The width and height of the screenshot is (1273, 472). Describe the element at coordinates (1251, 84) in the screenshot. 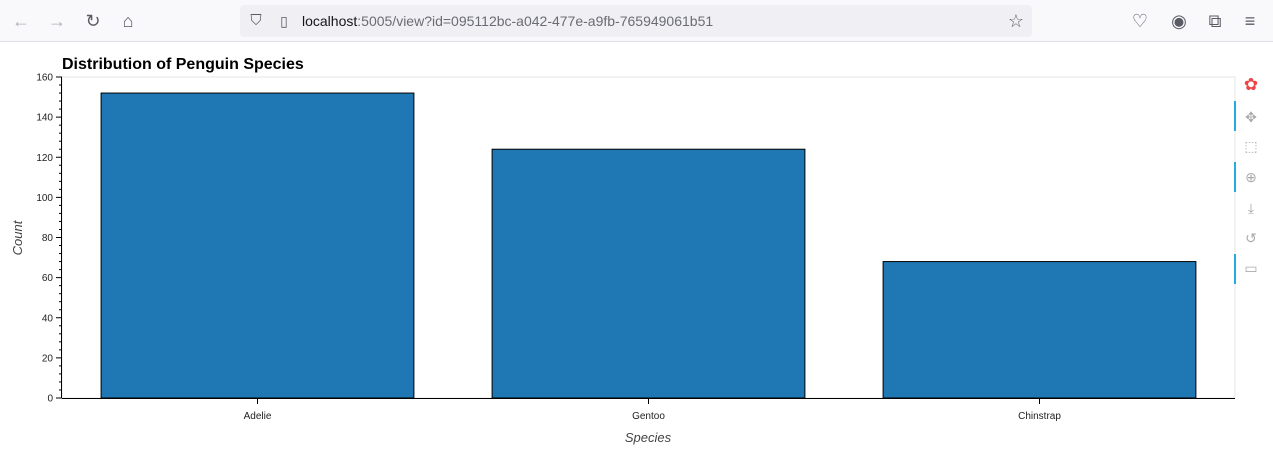

I see `bokeh-logo: ✿` at that location.